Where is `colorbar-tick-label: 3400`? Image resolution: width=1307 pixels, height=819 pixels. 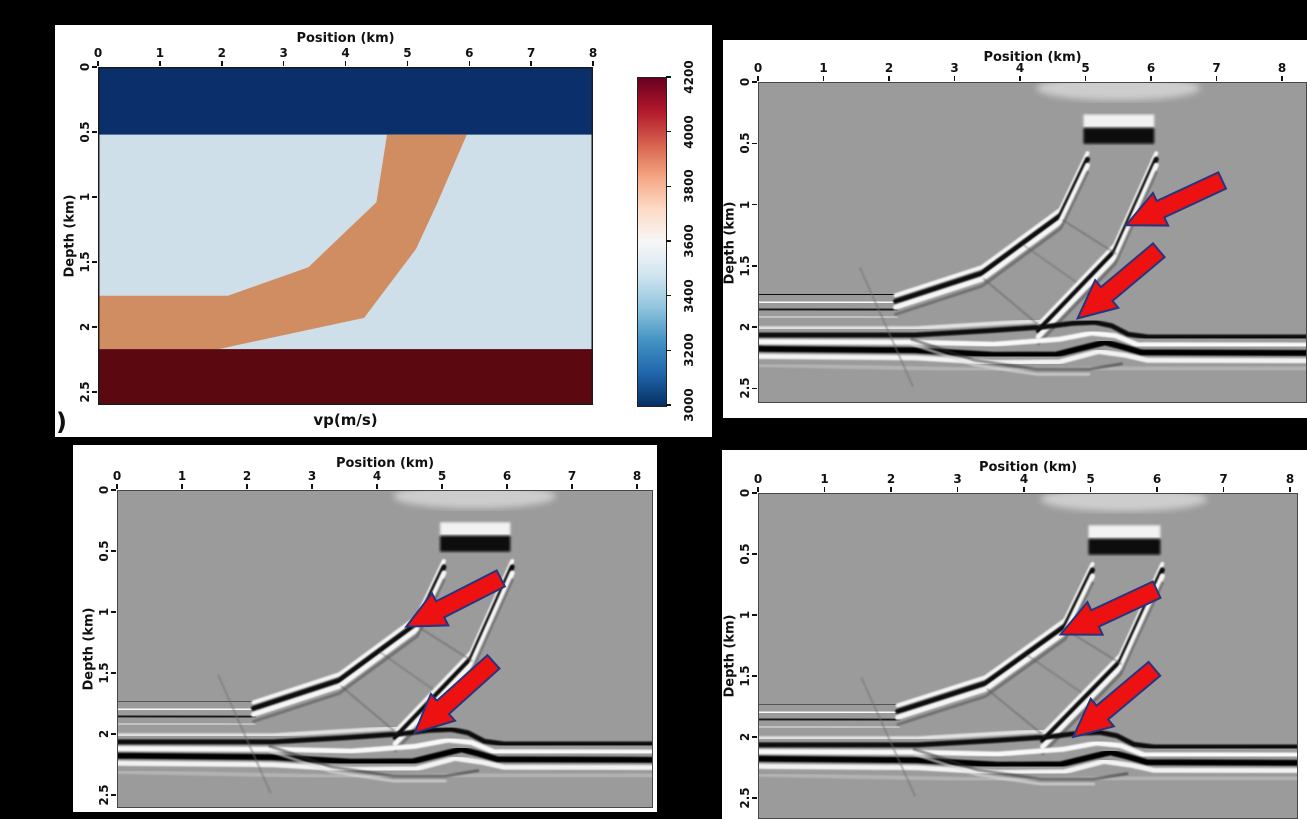
colorbar-tick-label: 3400 is located at coordinates (689, 295).